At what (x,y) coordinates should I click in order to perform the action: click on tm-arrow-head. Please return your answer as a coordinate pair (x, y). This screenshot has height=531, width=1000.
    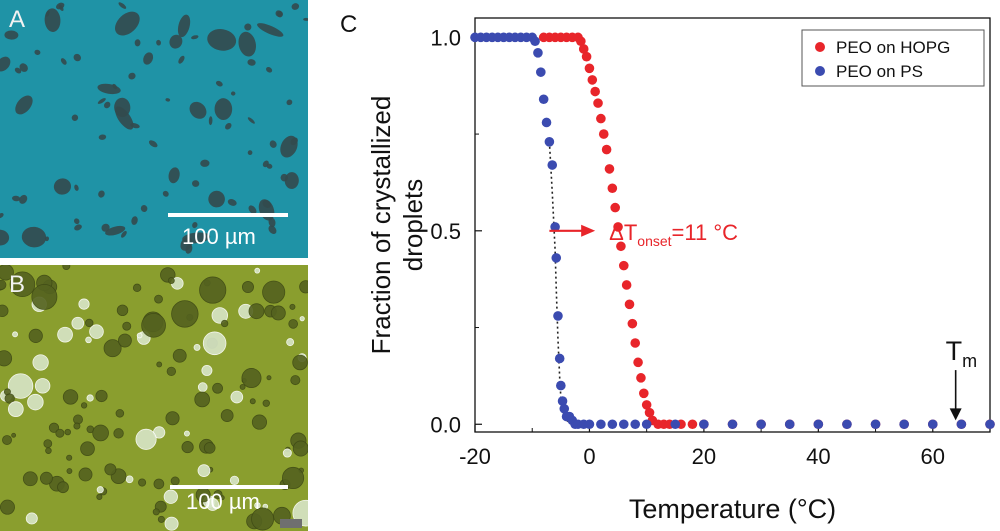
    Looking at the image, I should click on (955, 414).